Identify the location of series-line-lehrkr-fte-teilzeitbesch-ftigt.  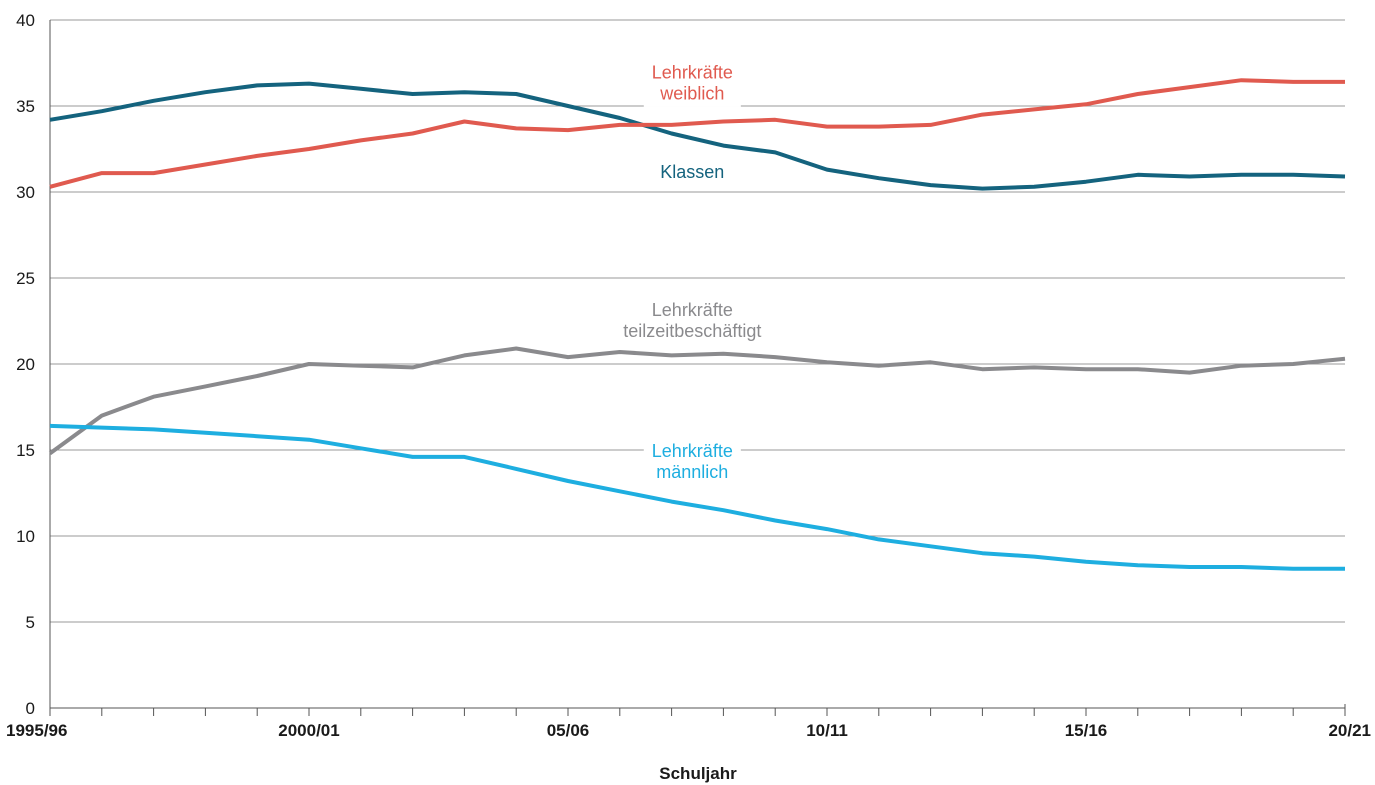
(697, 401).